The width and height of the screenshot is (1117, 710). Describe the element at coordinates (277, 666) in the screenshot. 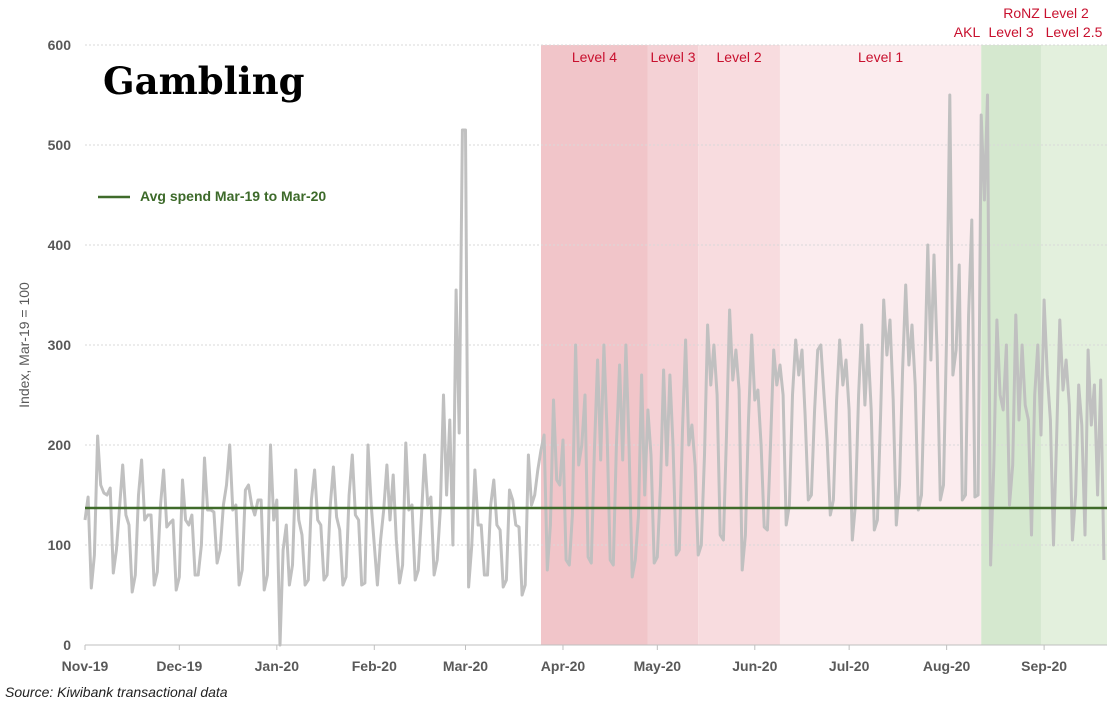

I see `x-tick-label: Jan-20` at that location.